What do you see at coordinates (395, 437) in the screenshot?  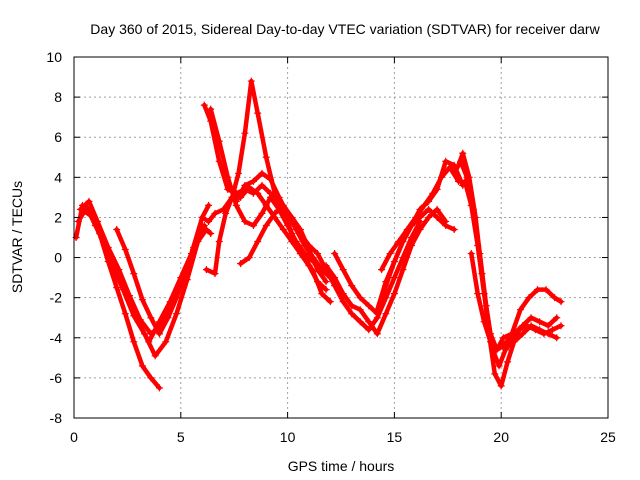 I see `x-tick-label: 15` at bounding box center [395, 437].